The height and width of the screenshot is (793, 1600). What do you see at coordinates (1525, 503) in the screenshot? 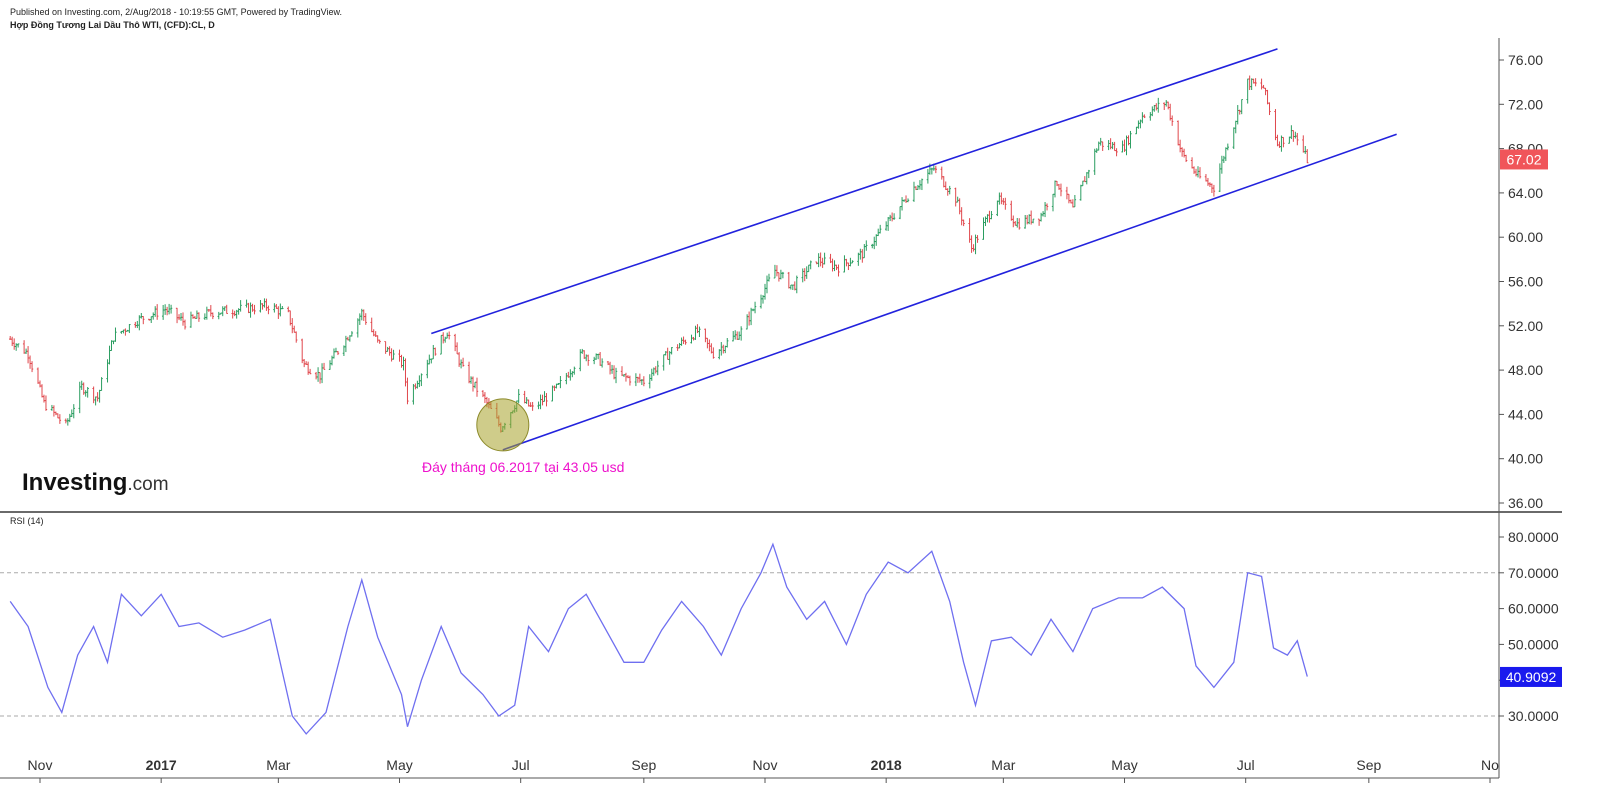
I see `price-tick-label: 36.00` at bounding box center [1525, 503].